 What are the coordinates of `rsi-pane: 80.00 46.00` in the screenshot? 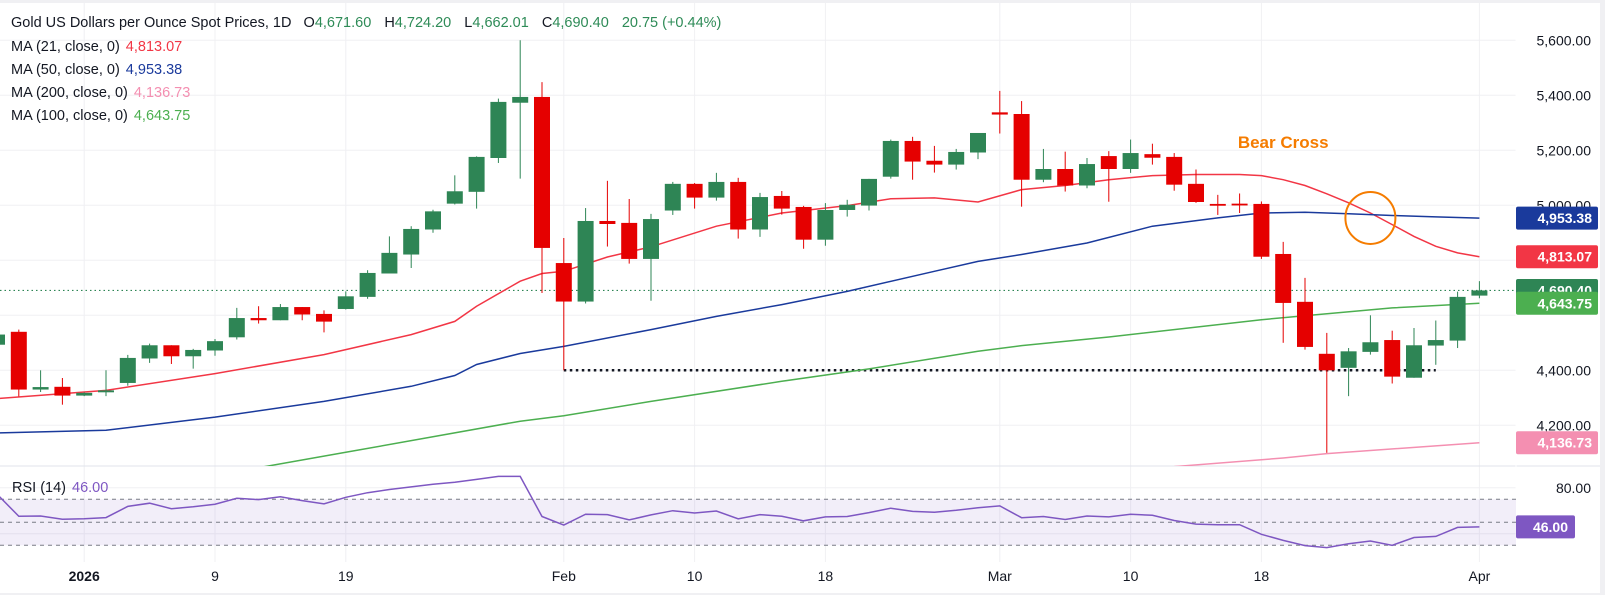 It's located at (795, 512).